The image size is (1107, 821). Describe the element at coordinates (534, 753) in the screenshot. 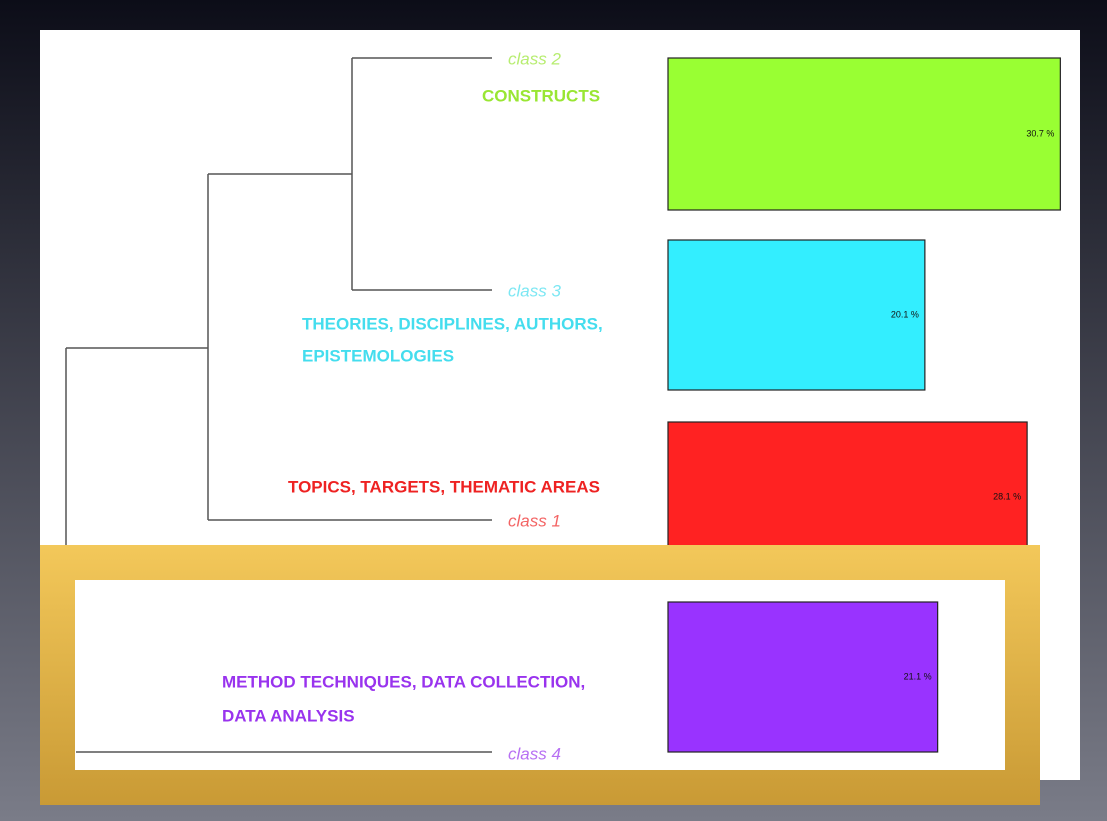

I see `class-label: class 4` at that location.